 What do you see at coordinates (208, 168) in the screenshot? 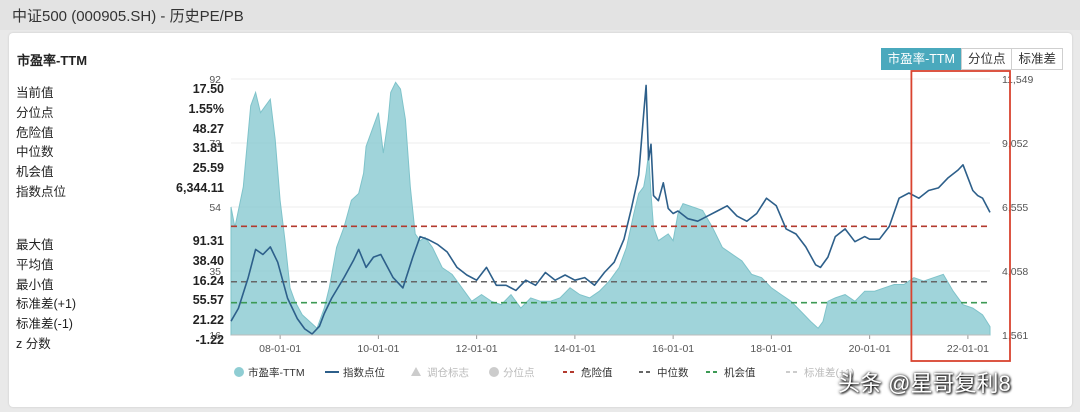
I see `stat-value: 25.59` at bounding box center [208, 168].